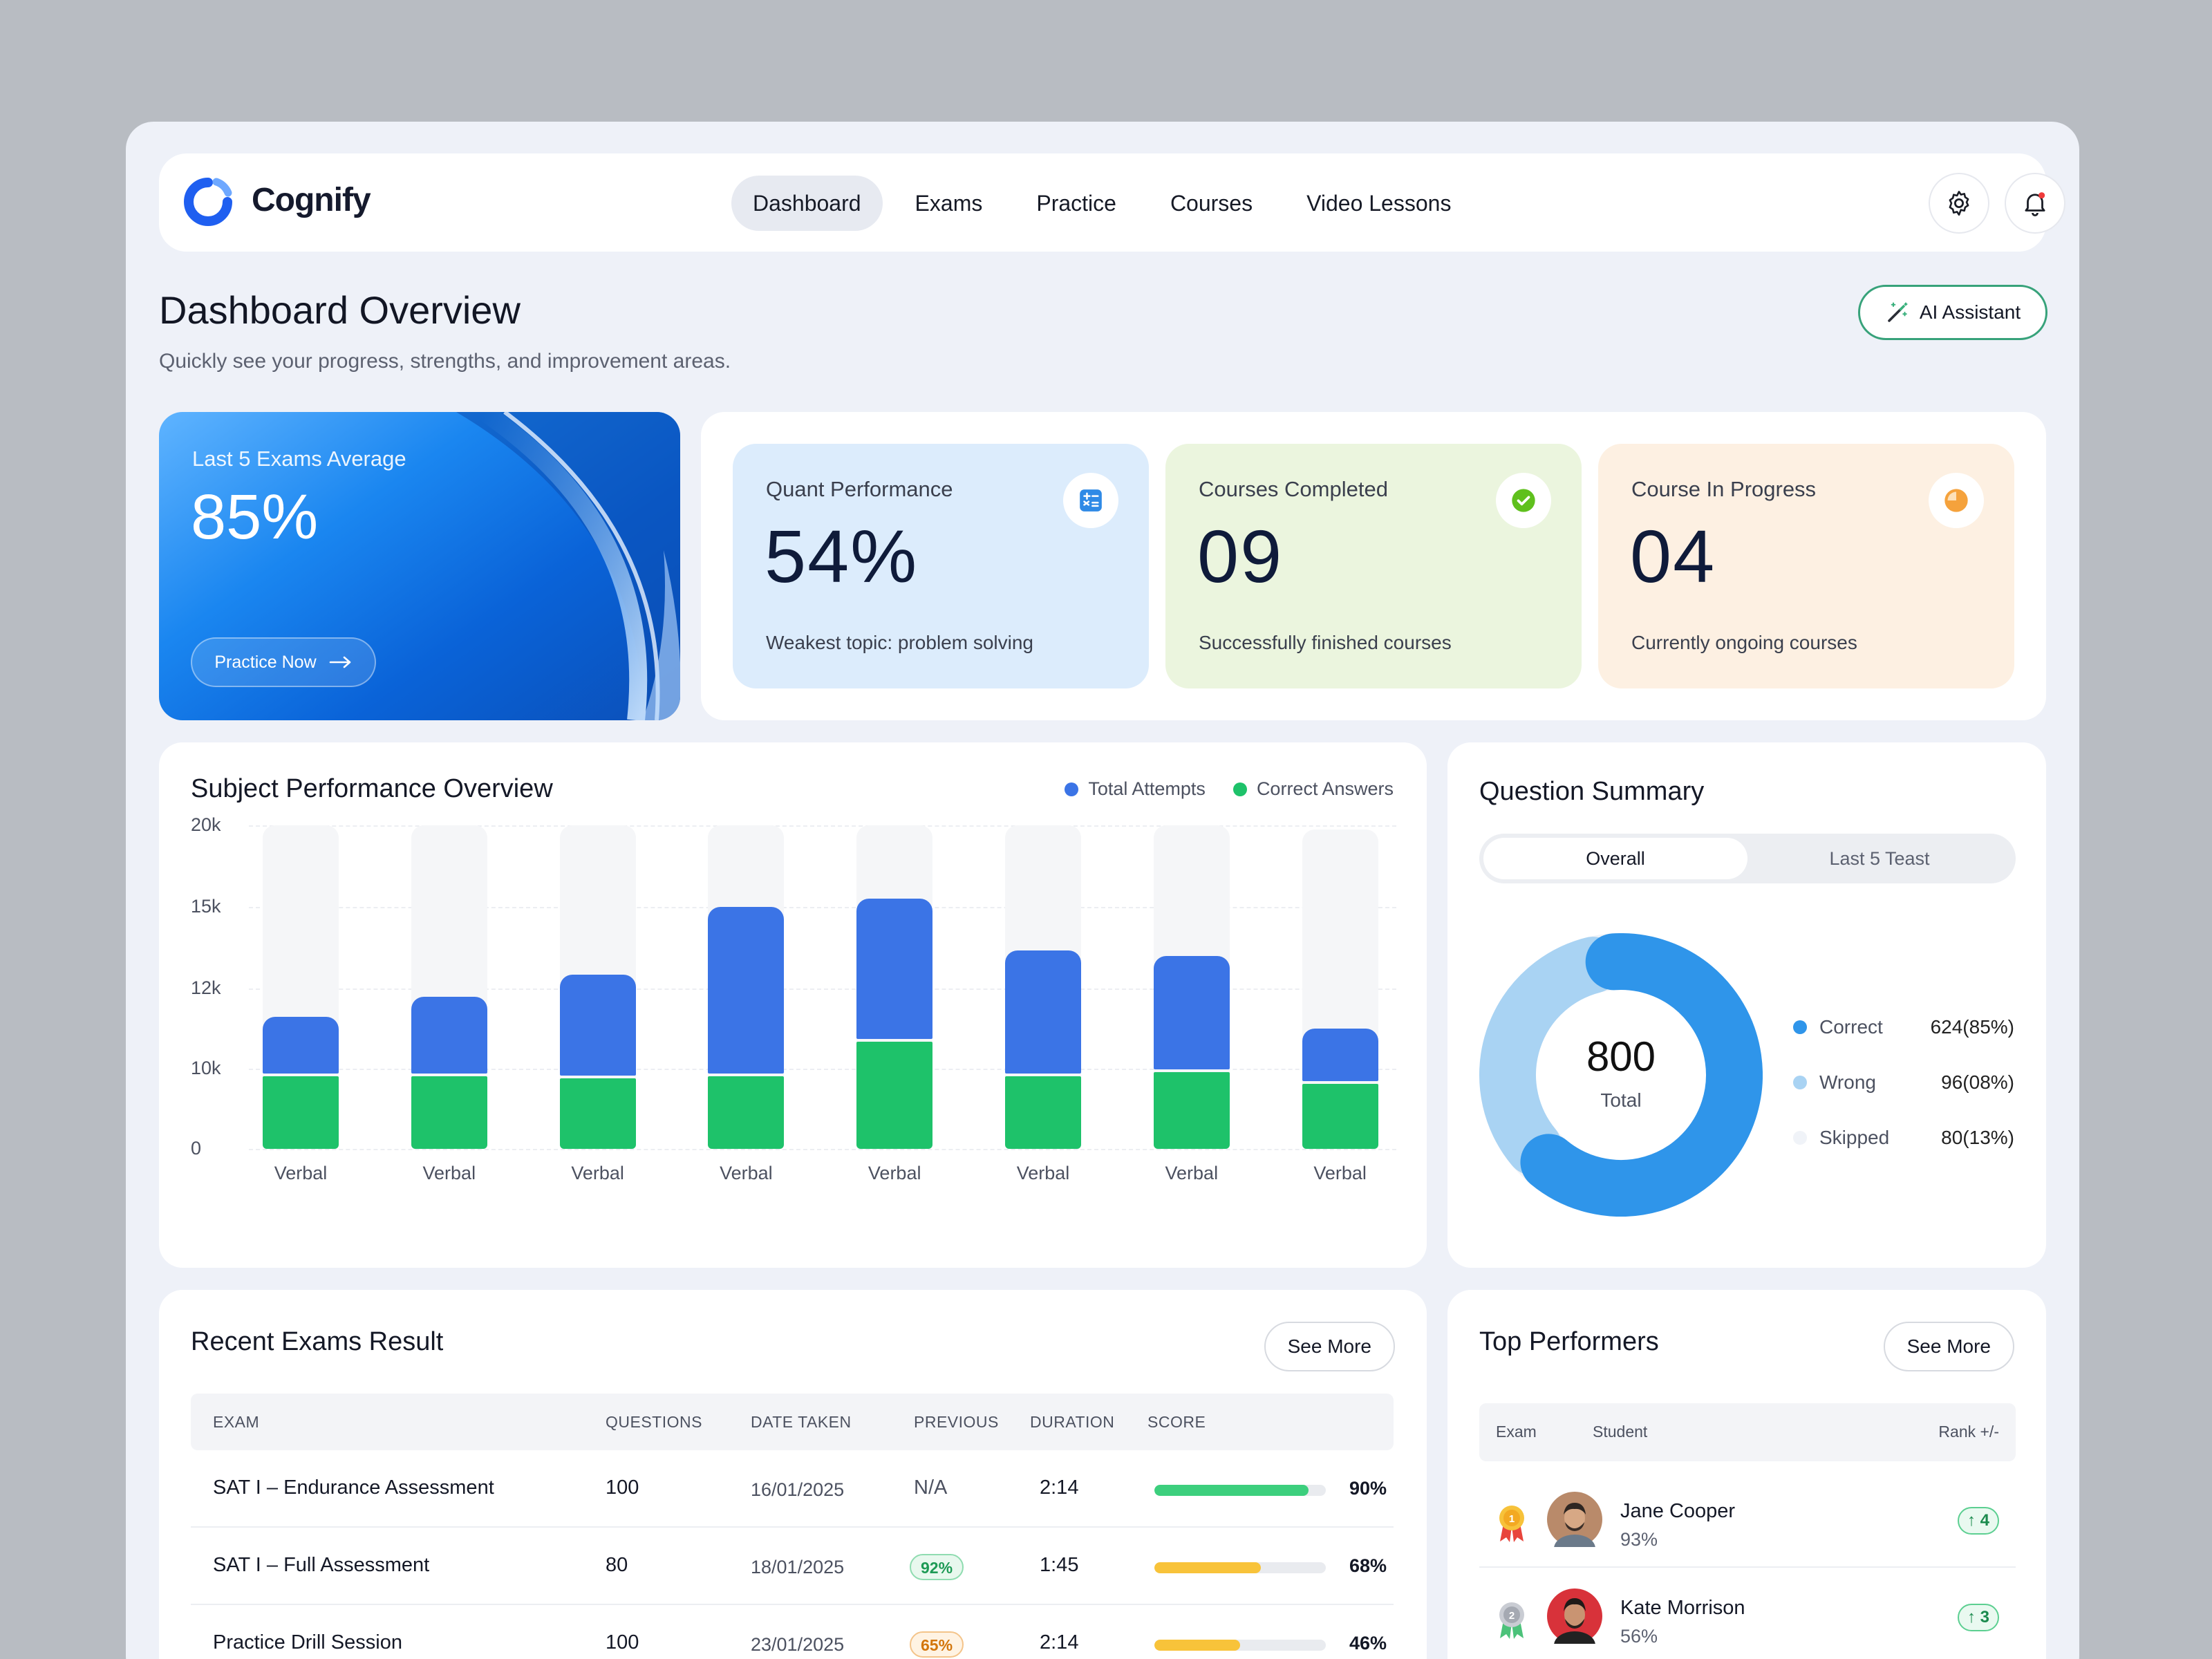 The image size is (2212, 1659). I want to click on ai-assistant-button: AI Assistant, so click(1952, 313).